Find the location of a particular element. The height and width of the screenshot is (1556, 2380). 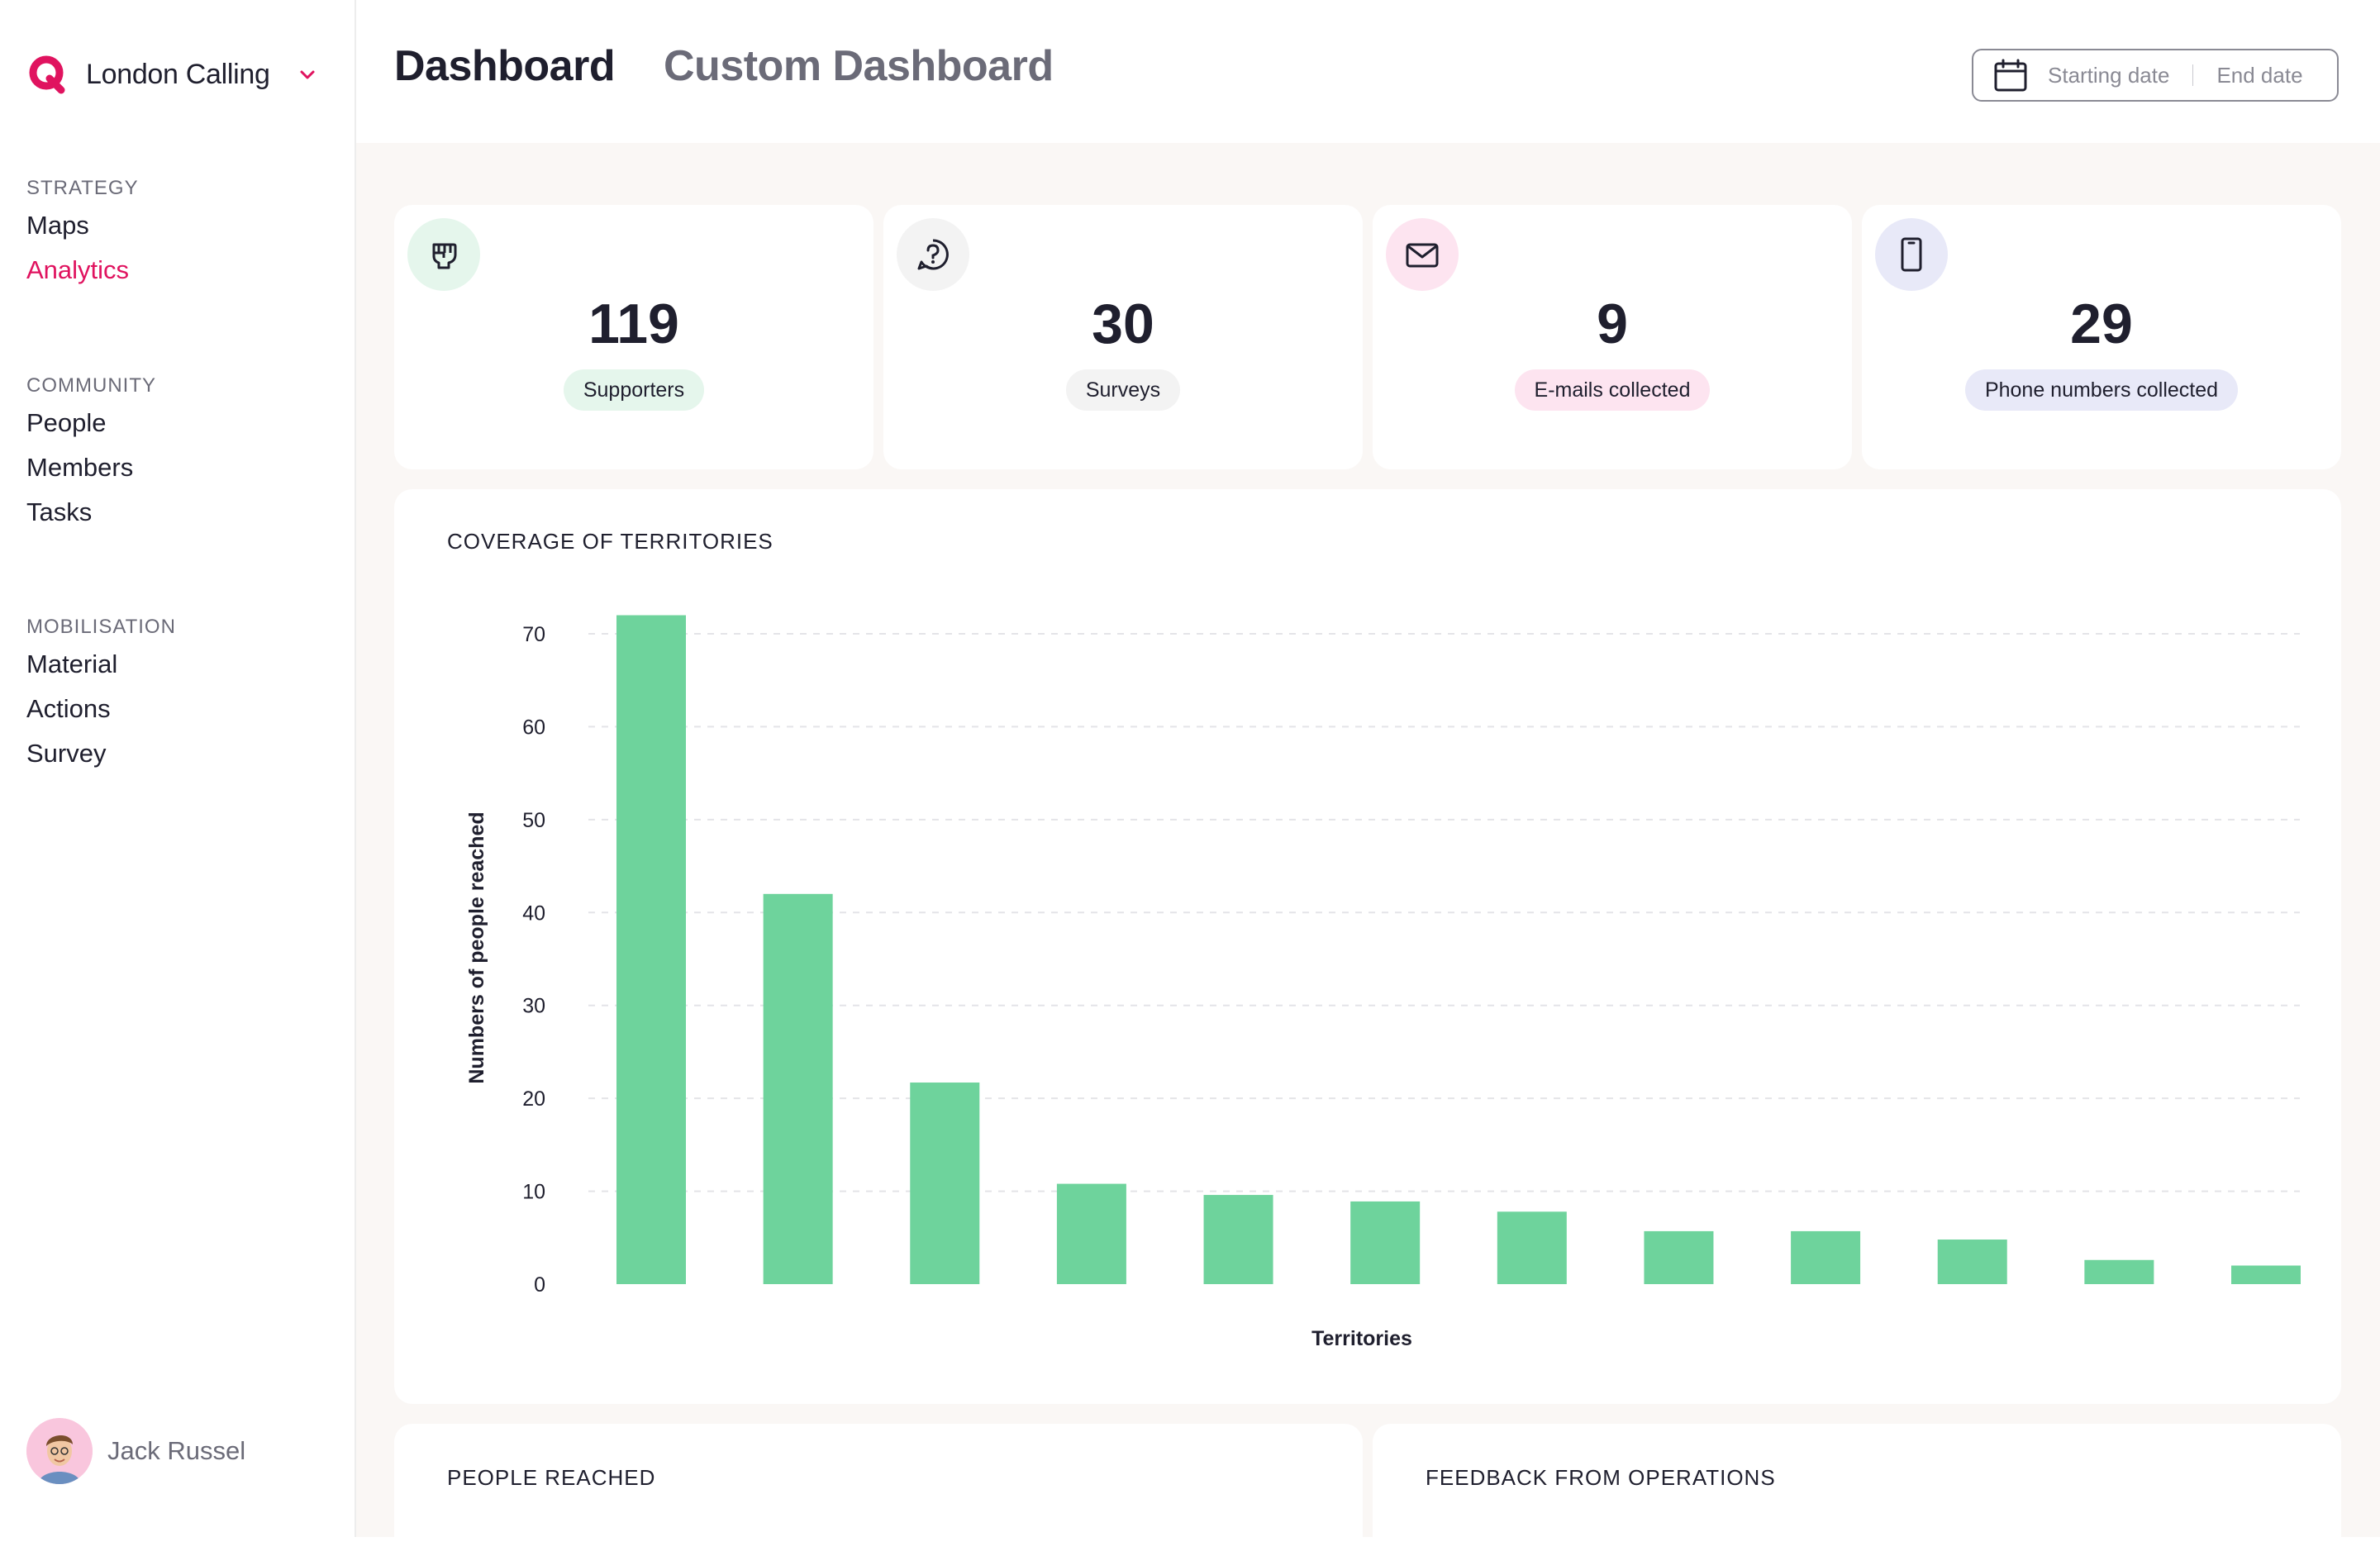

avatar is located at coordinates (59, 1451).